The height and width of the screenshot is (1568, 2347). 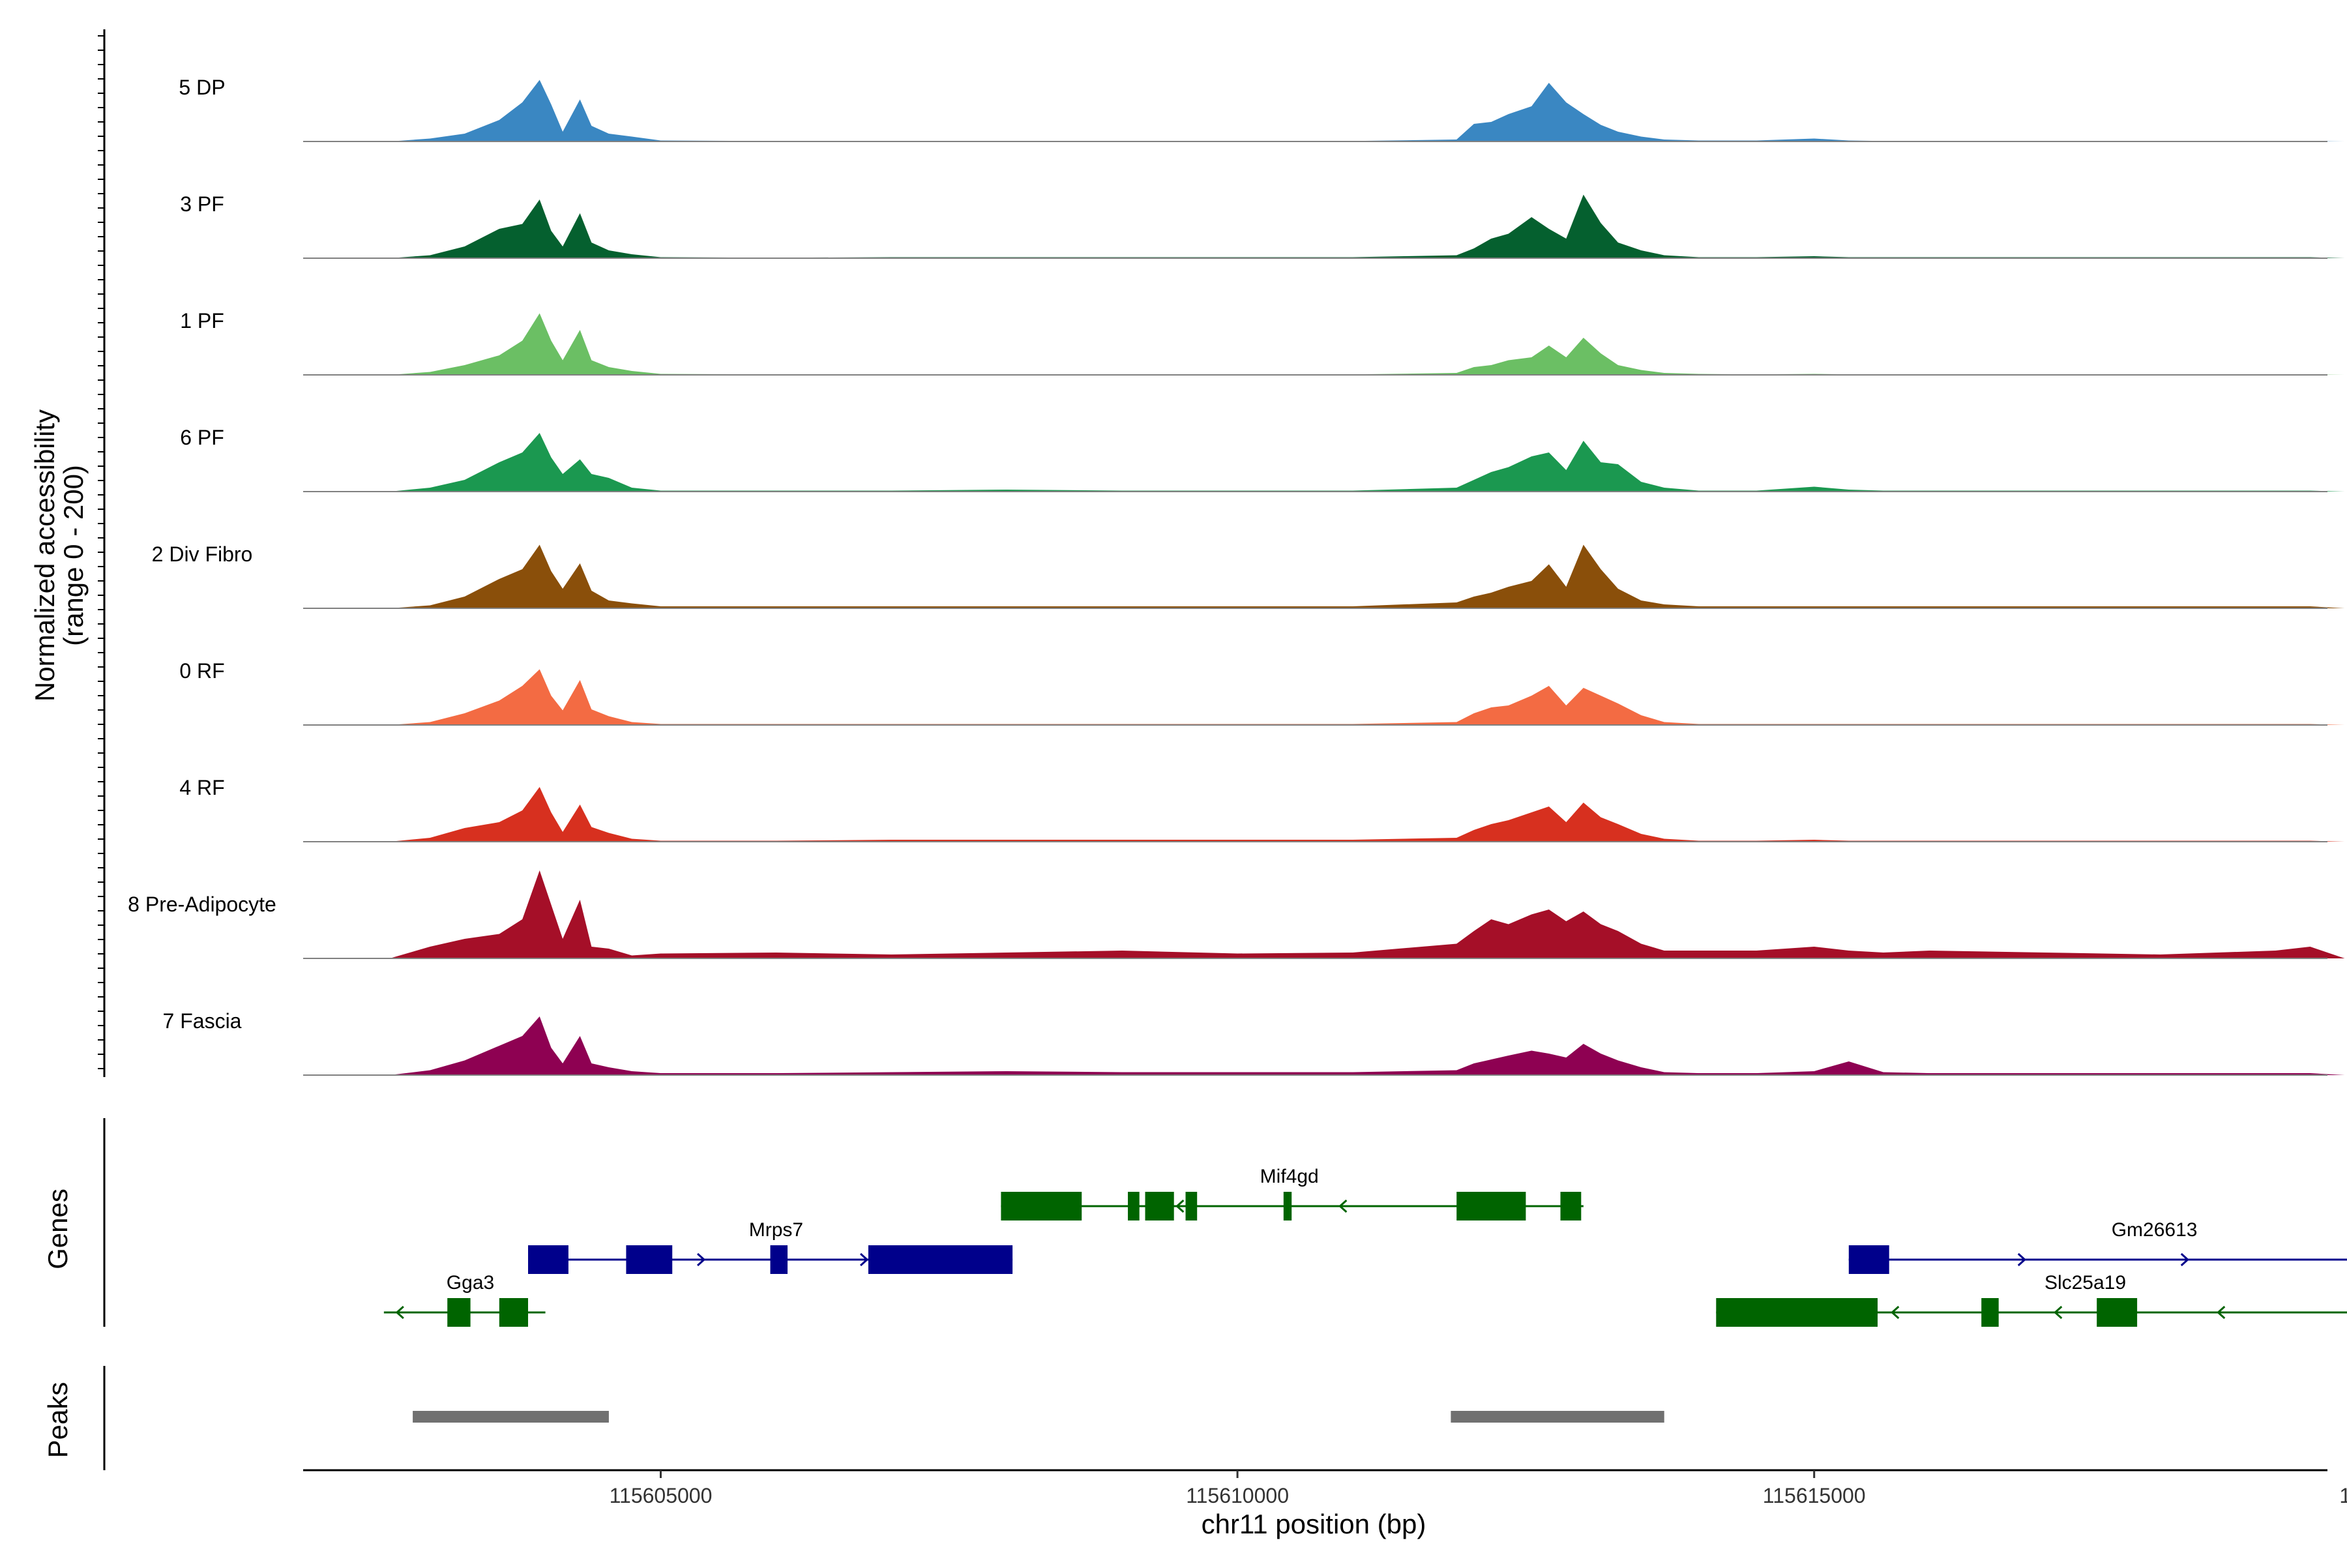 I want to click on y-axis-title: Normalized accessibility, so click(x=44, y=555).